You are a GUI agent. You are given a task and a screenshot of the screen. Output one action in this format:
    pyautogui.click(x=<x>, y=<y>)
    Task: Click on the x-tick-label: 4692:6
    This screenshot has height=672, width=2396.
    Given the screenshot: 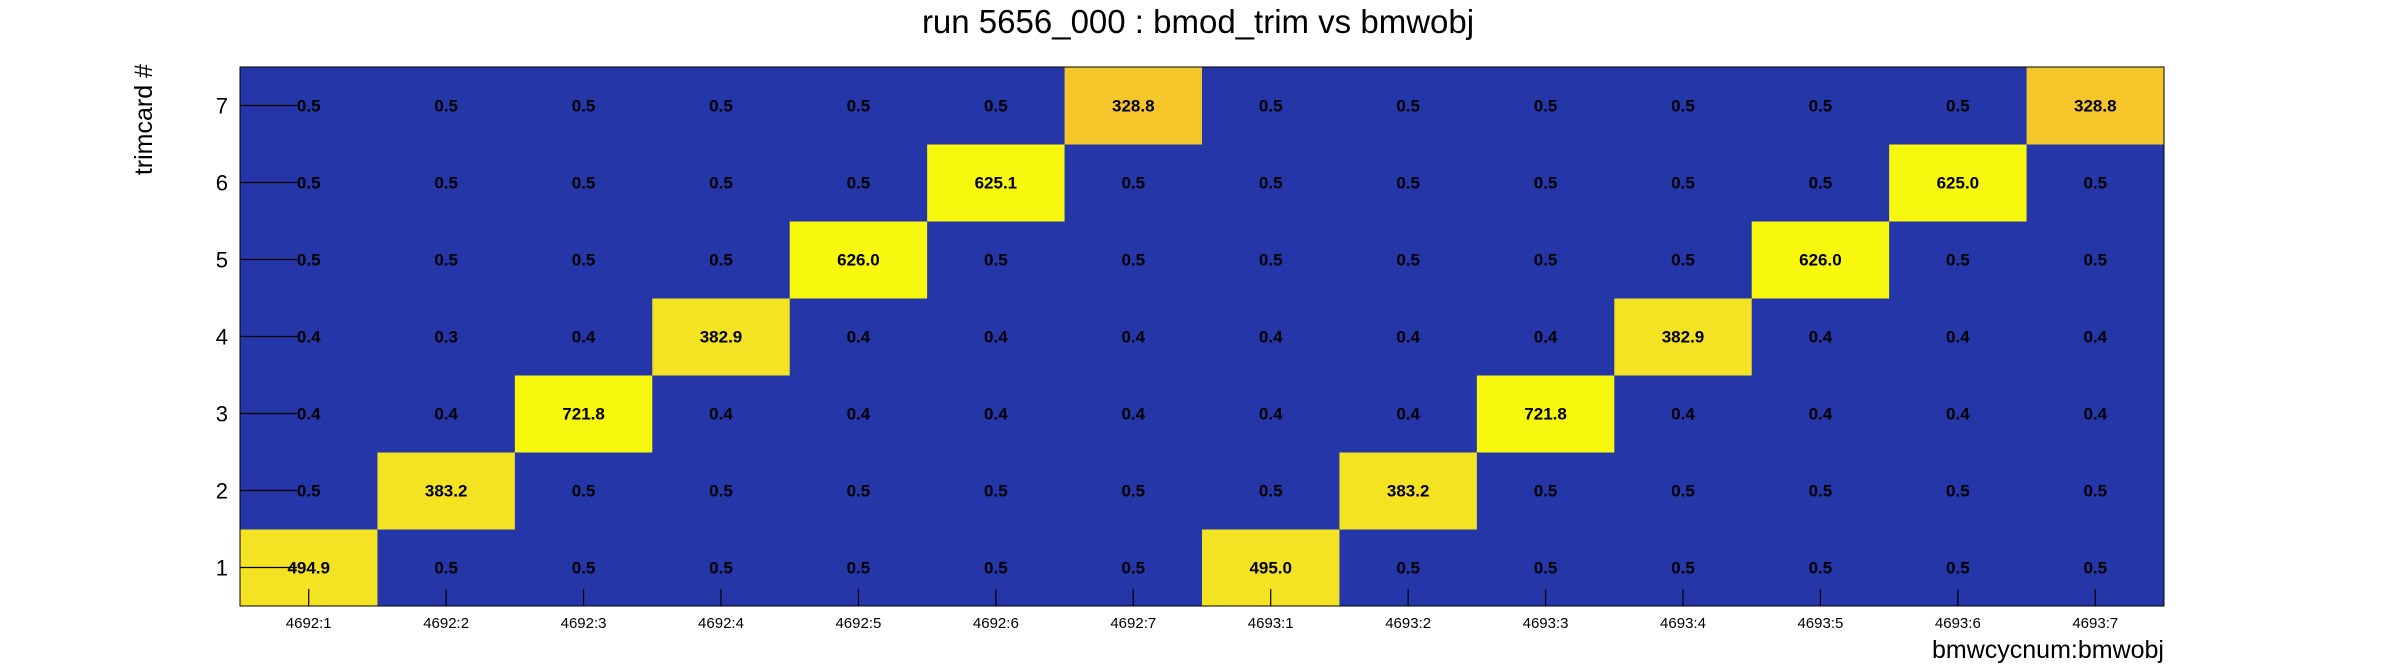 What is the action you would take?
    pyautogui.click(x=996, y=623)
    